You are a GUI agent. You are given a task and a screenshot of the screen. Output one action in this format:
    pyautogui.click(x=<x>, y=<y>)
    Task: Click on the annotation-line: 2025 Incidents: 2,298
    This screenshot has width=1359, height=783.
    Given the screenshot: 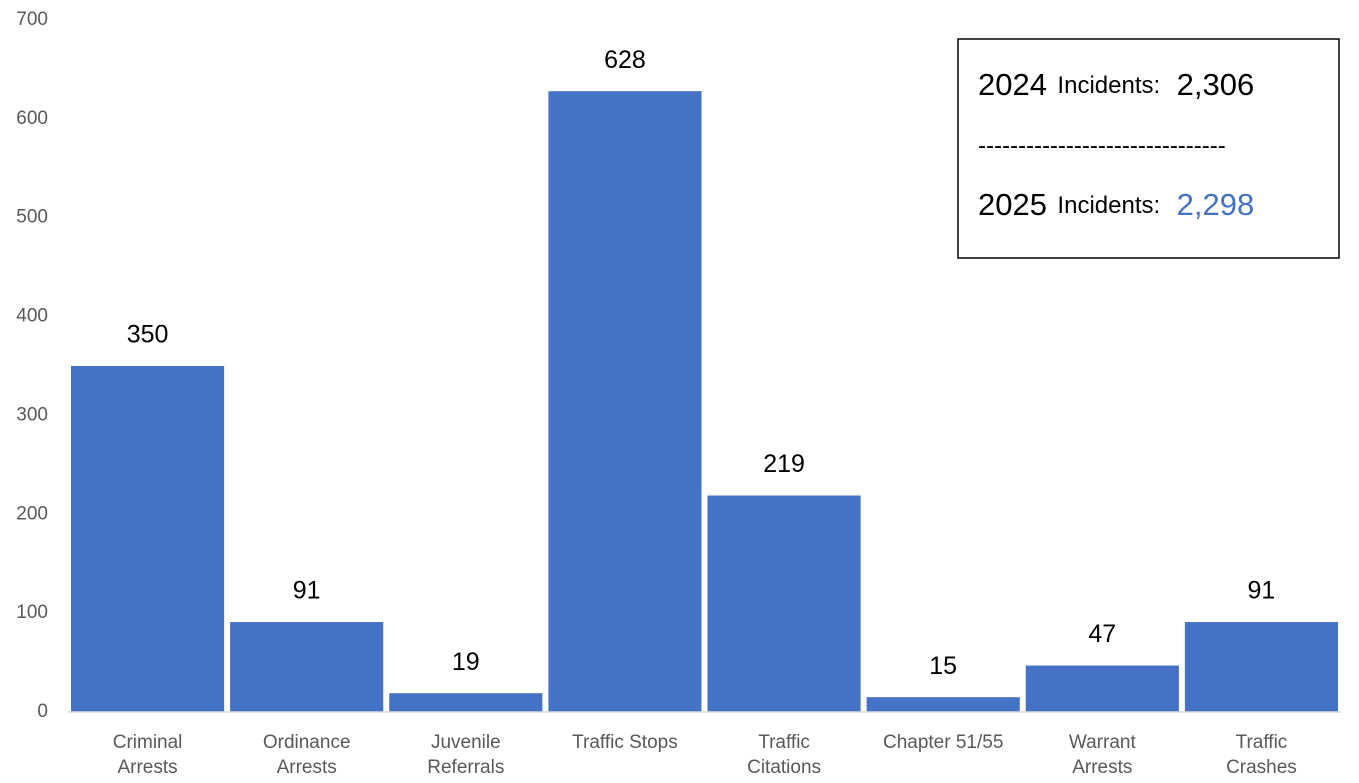 What is the action you would take?
    pyautogui.click(x=1116, y=204)
    